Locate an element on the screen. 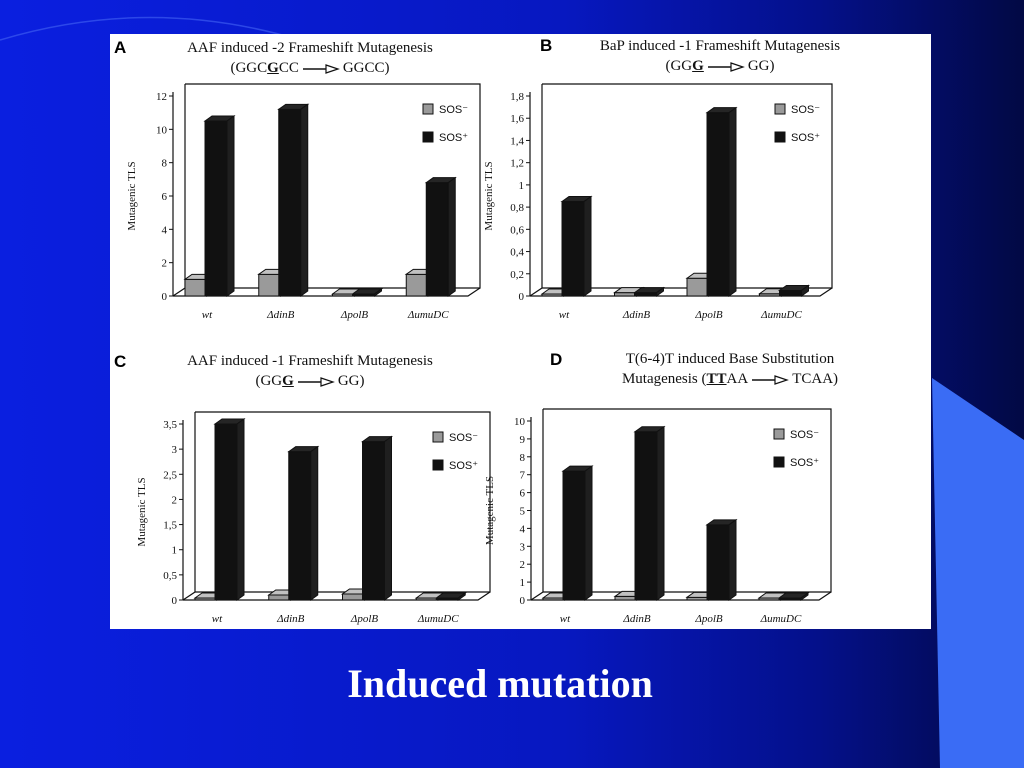 The width and height of the screenshot is (1024, 768). panel-title-line1: BaP induced -1 Frameshift Mutagenesis is located at coordinates (720, 46).